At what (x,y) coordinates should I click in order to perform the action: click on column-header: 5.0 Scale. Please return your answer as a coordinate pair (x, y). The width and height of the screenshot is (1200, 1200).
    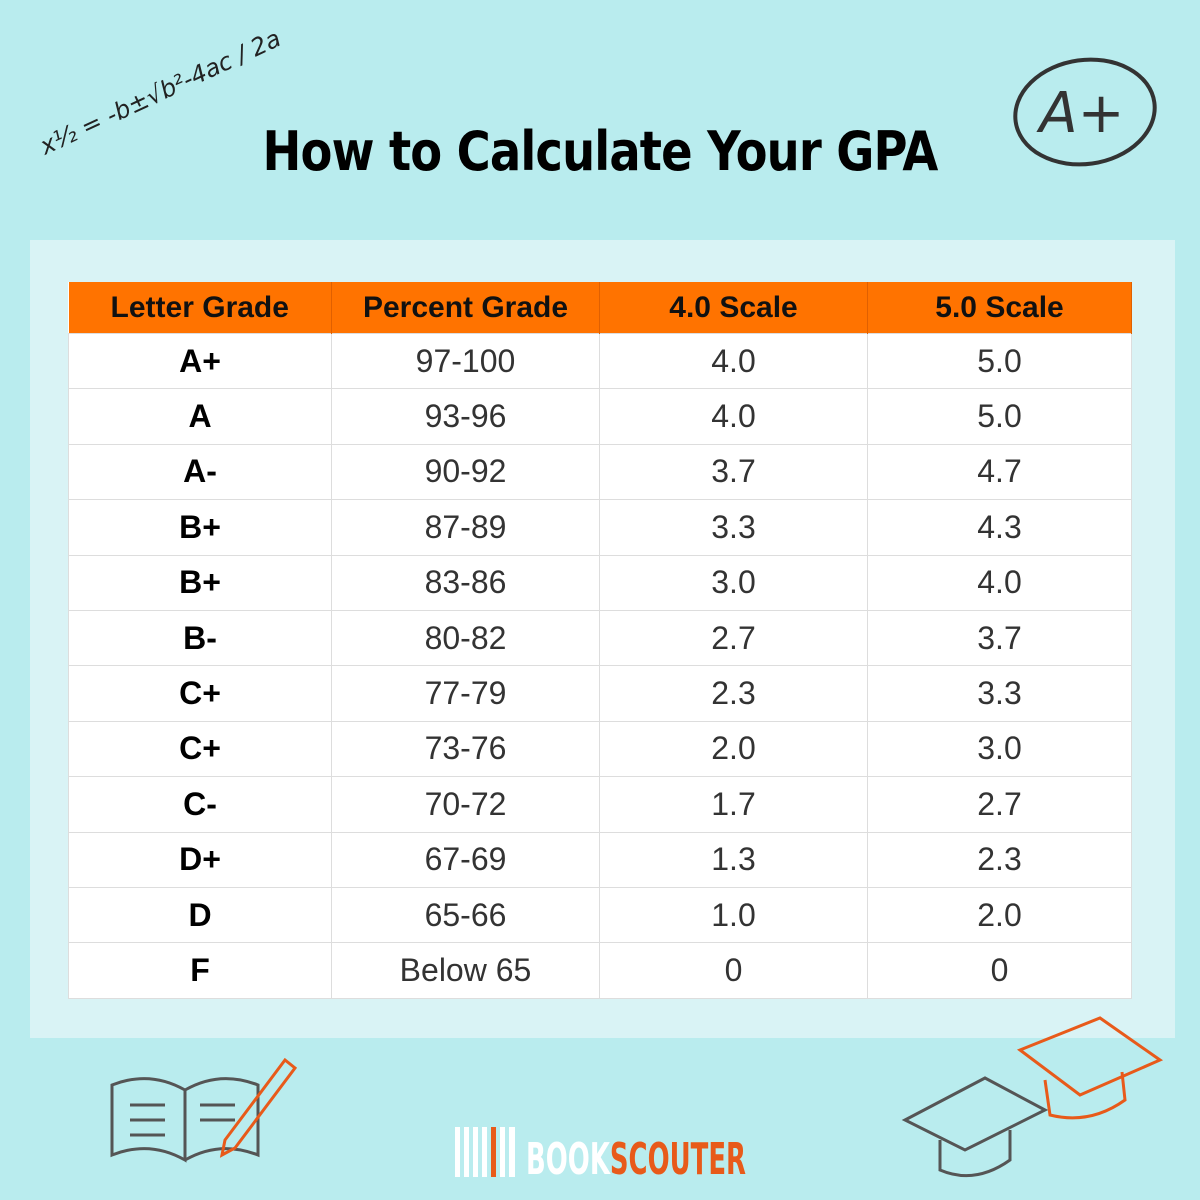
    Looking at the image, I should click on (999, 308).